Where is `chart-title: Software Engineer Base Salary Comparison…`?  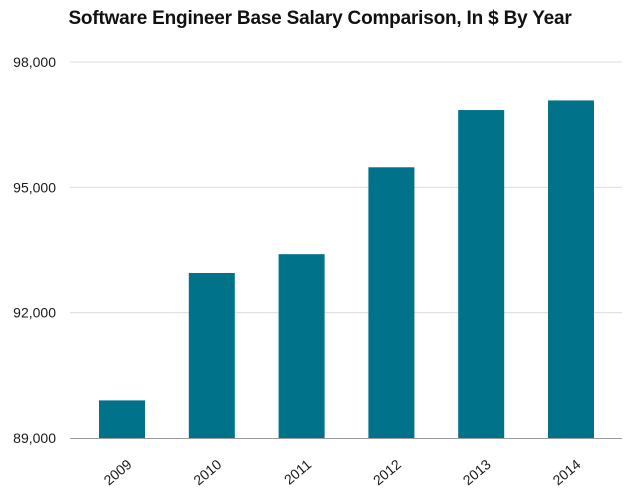 chart-title: Software Engineer Base Salary Comparison… is located at coordinates (320, 18).